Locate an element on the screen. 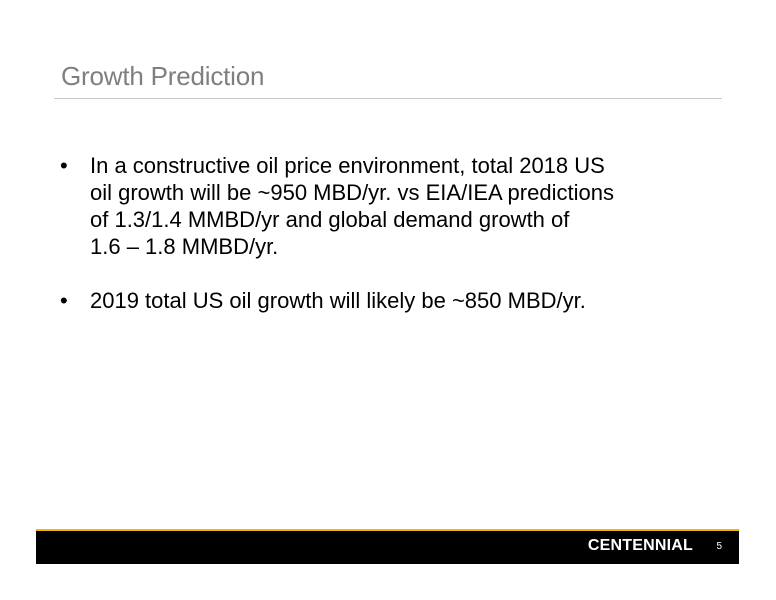 Image resolution: width=776 pixels, height=600 pixels. slide-title: Growth Prediction is located at coordinates (163, 76).